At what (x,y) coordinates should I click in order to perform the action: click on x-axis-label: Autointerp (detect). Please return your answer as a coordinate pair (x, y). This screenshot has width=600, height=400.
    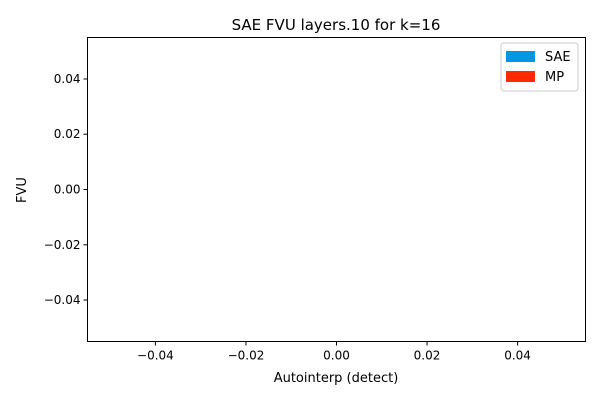
    Looking at the image, I should click on (336, 378).